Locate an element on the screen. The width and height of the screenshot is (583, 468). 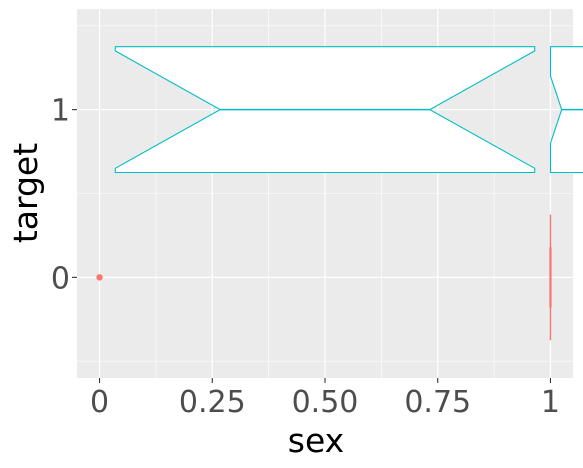
x-tick-label: 0.25 is located at coordinates (212, 402).